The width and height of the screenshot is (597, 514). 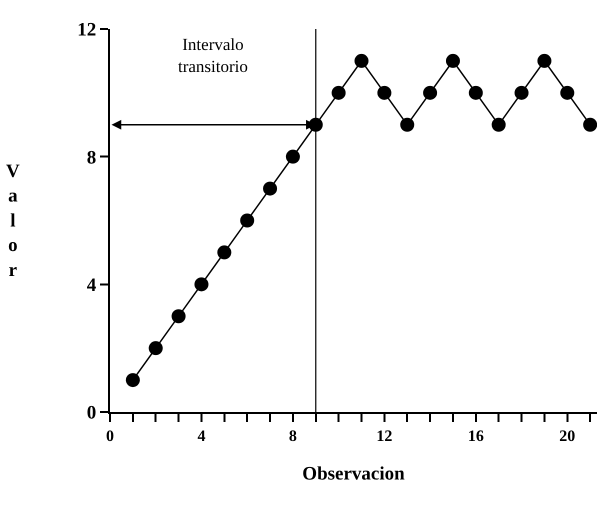 What do you see at coordinates (91, 413) in the screenshot?
I see `y-tick-label: 0` at bounding box center [91, 413].